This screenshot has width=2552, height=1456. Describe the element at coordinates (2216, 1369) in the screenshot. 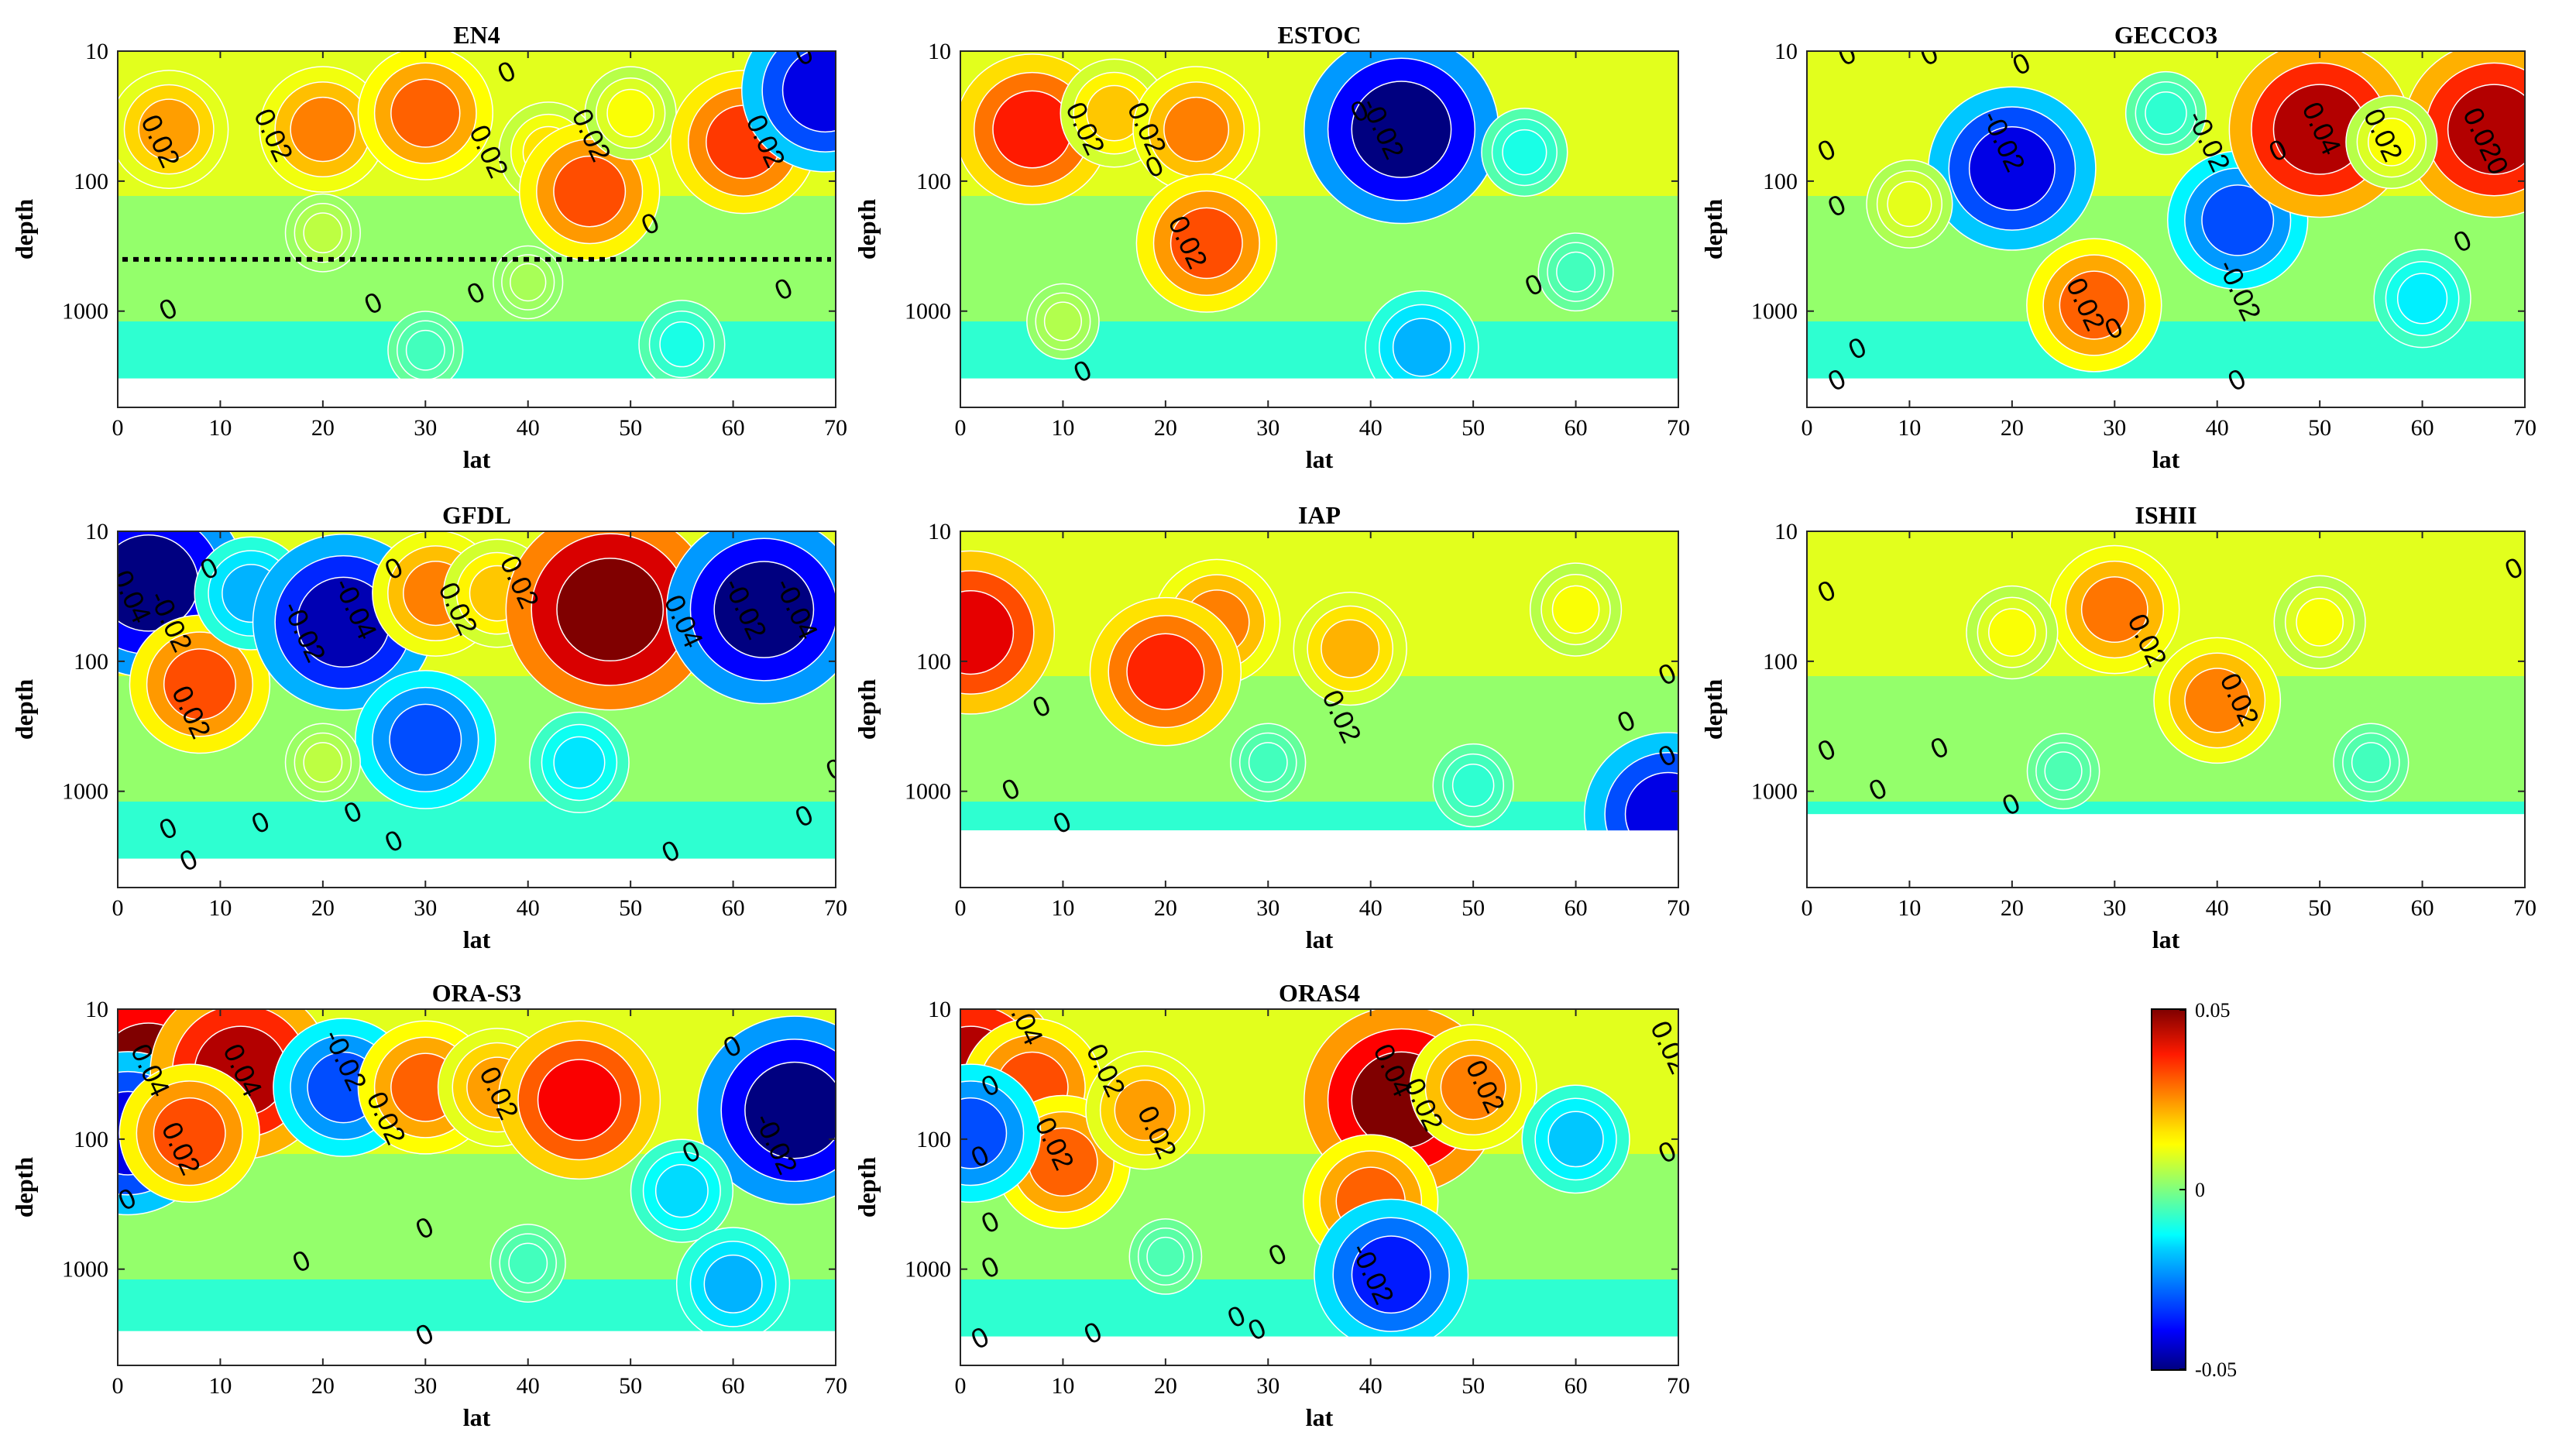

I see `colorbar-label-min: -0.05` at that location.